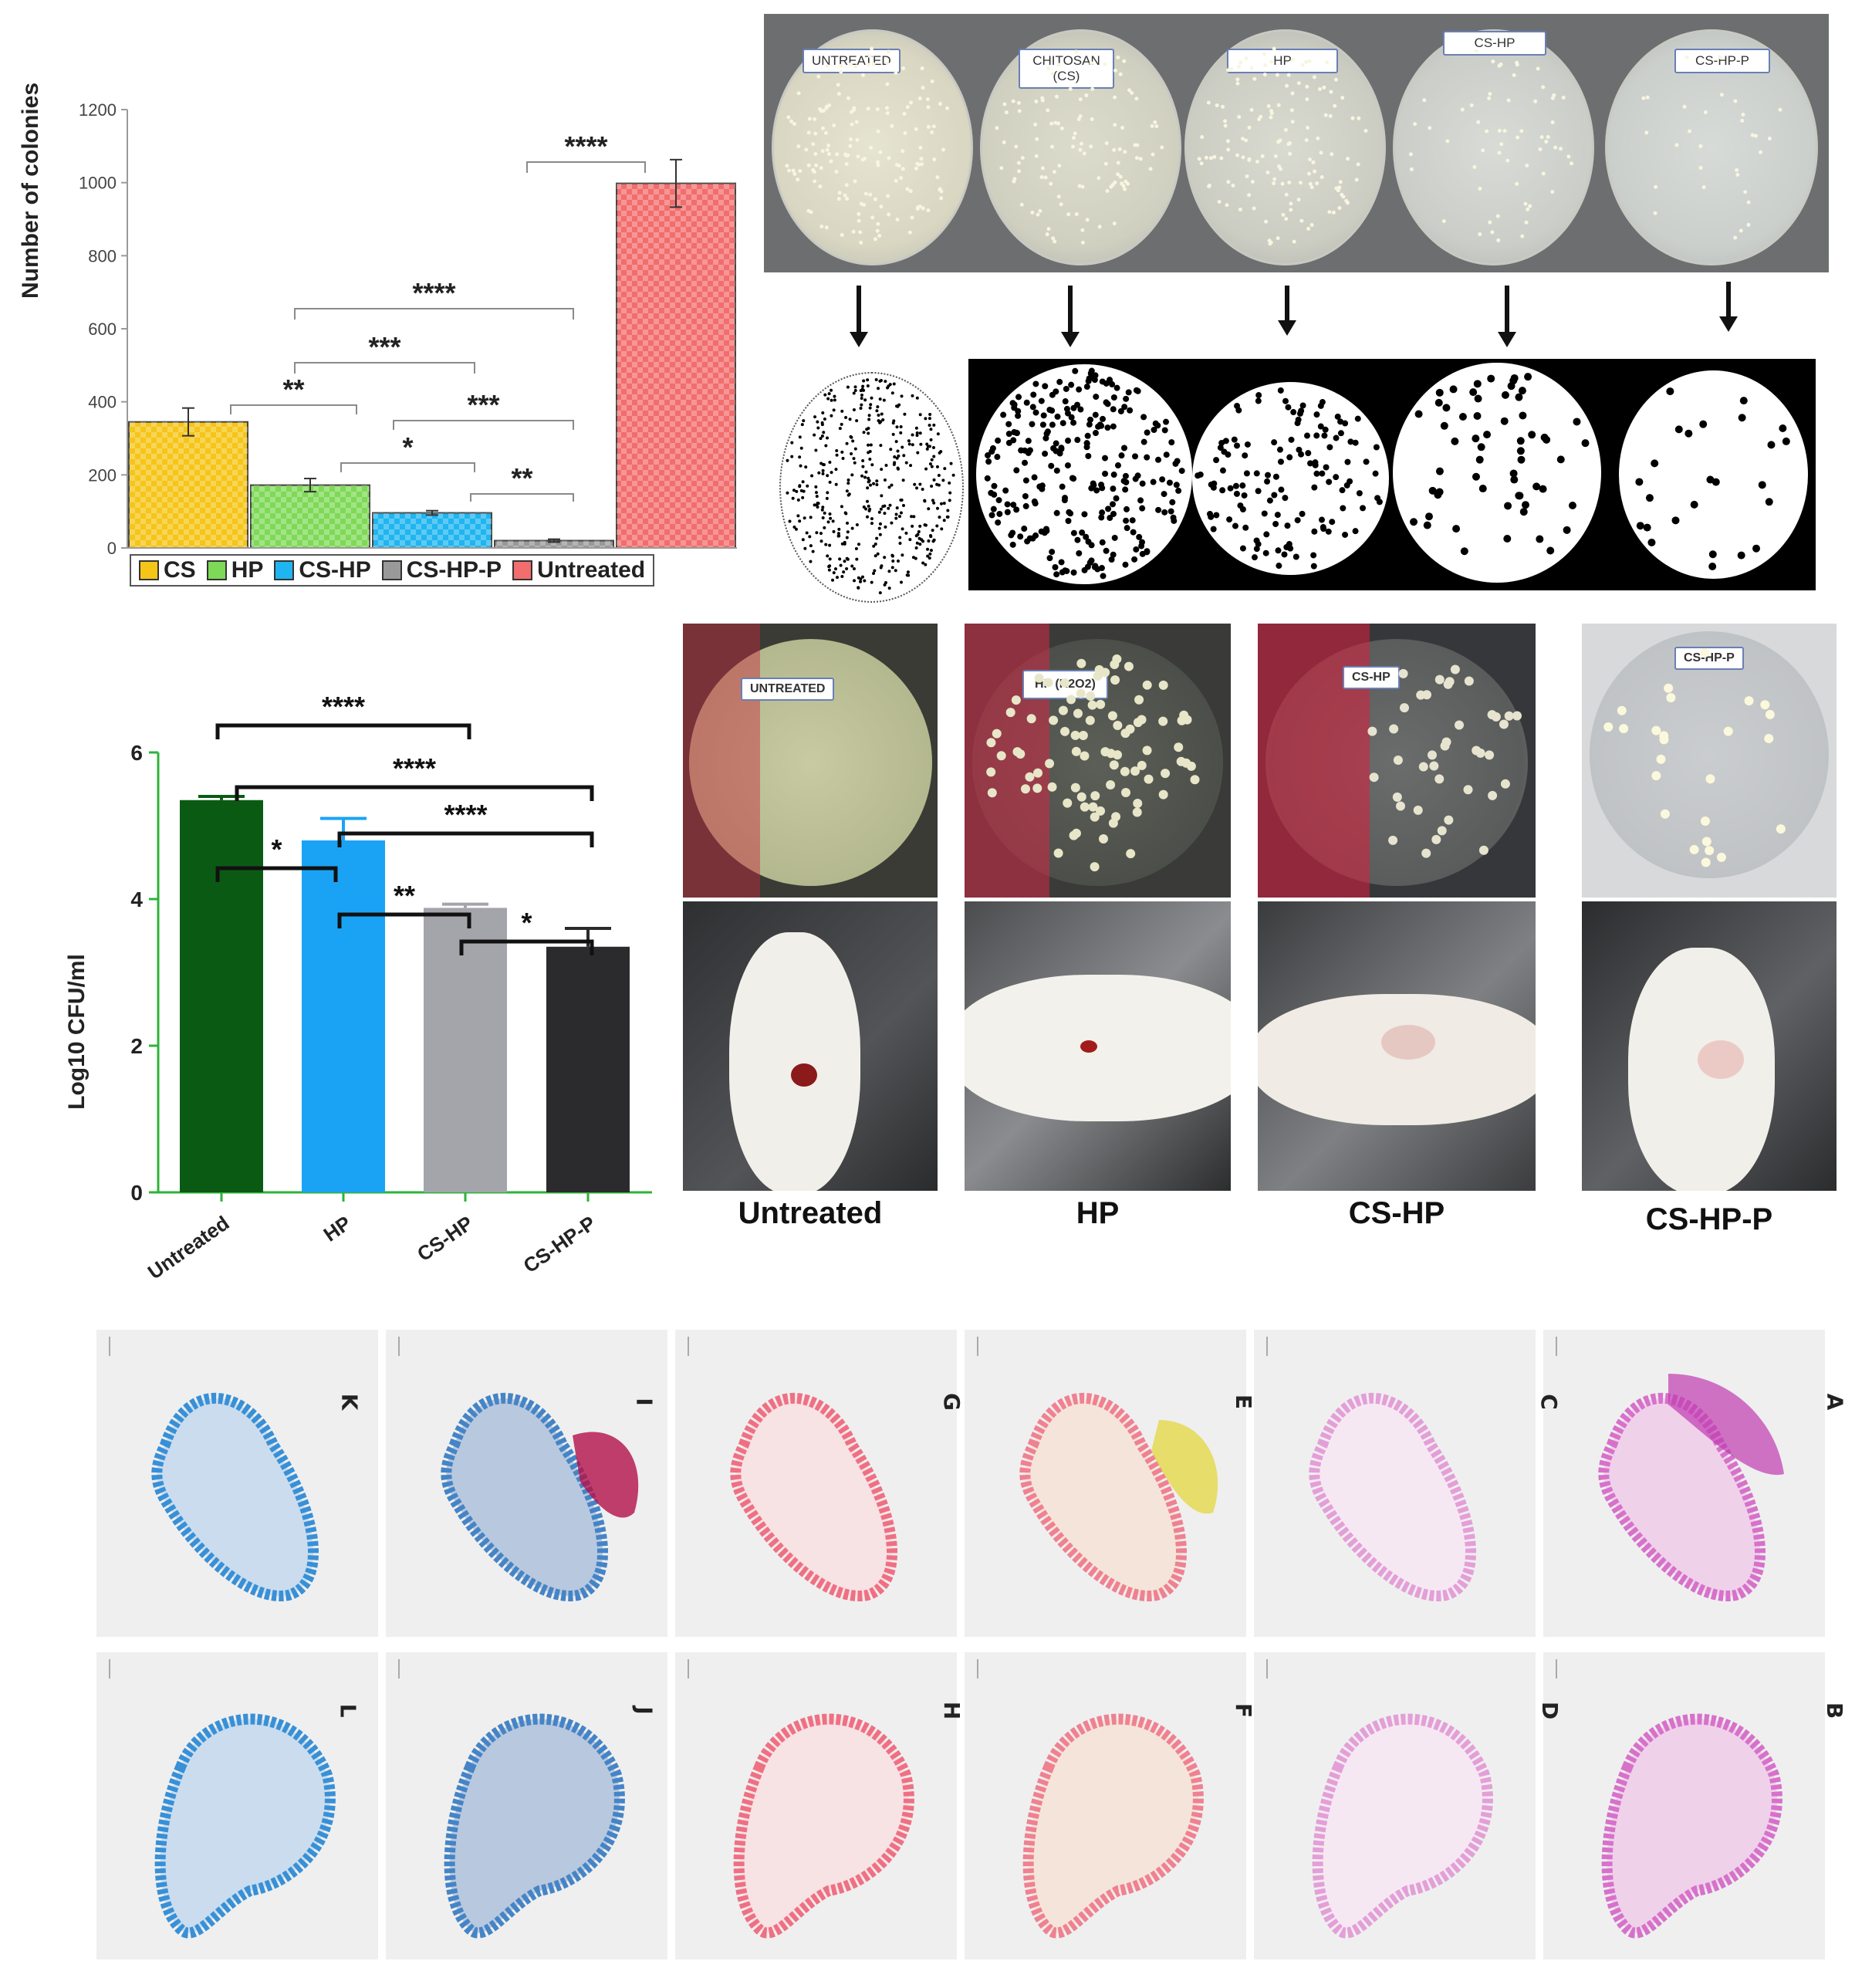 The image size is (1872, 1988). Describe the element at coordinates (445, 1238) in the screenshot. I see `x-tick-label: CS-HP` at that location.